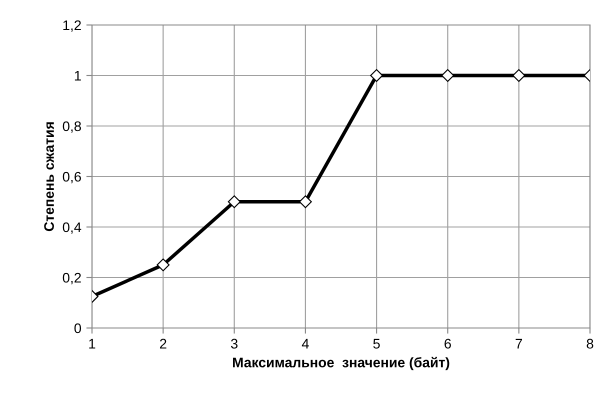 This screenshot has width=605, height=405. What do you see at coordinates (71, 278) in the screenshot?
I see `y-tick-label: 0,2` at bounding box center [71, 278].